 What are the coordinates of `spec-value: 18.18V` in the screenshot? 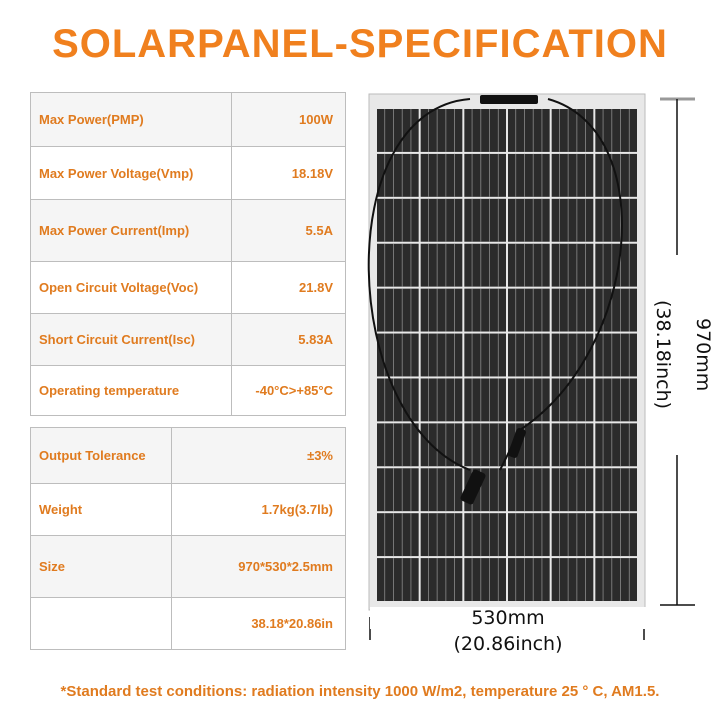 It's located at (288, 173).